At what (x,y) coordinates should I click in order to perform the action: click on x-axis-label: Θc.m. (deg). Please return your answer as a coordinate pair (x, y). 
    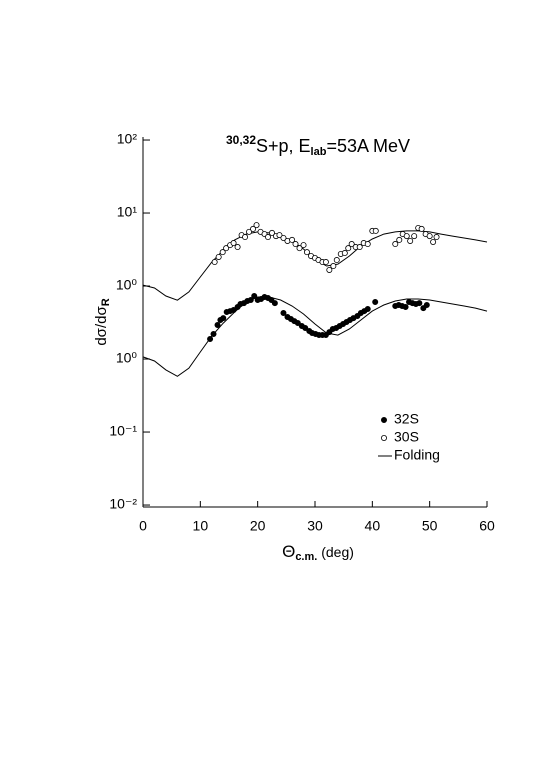
    Looking at the image, I should click on (318, 552).